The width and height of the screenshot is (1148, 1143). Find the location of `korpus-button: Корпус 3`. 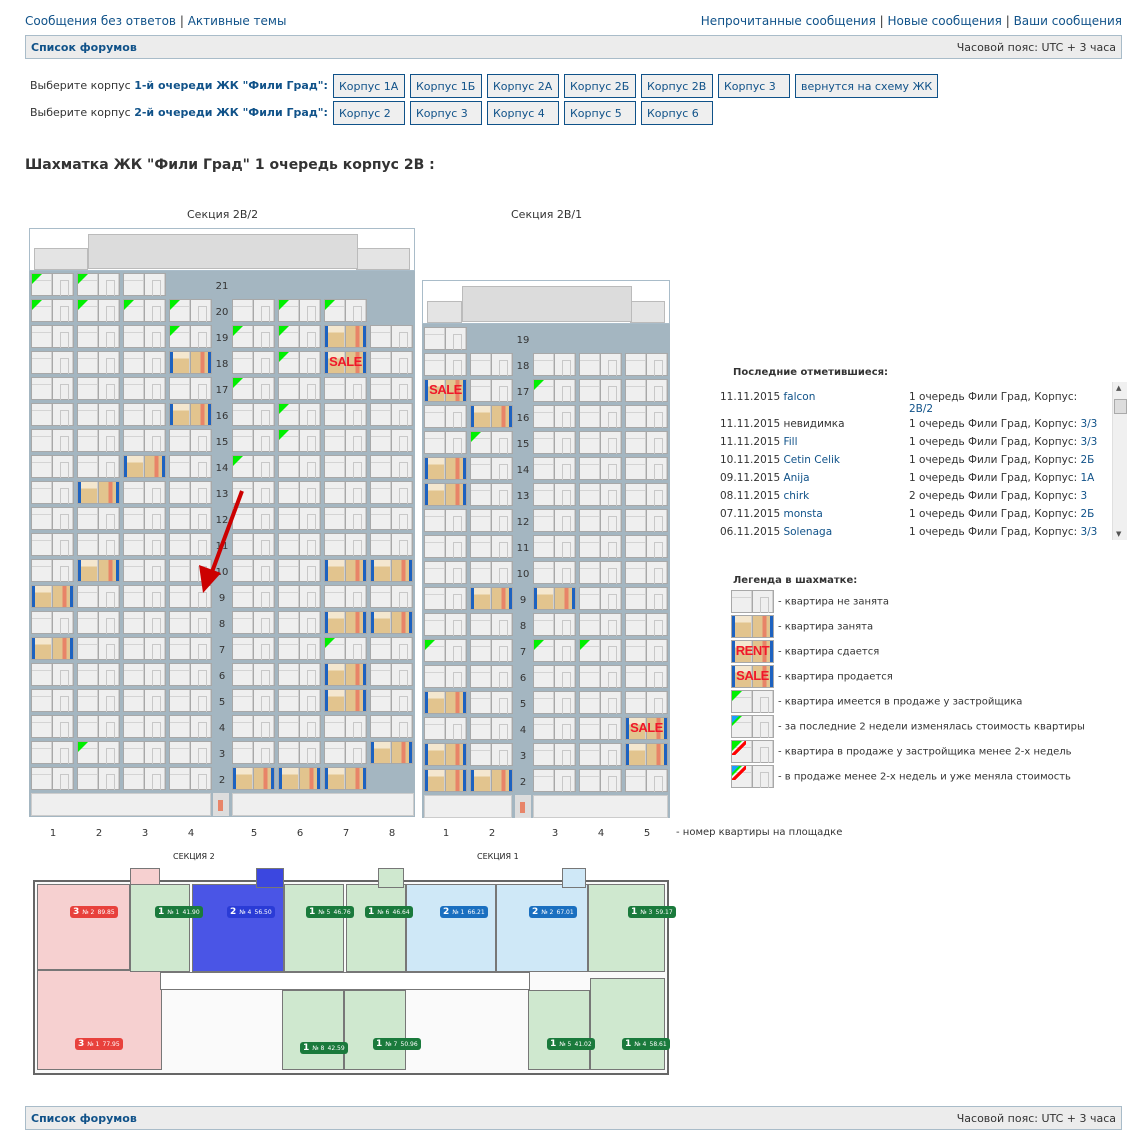

korpus-button: Корпус 3 is located at coordinates (754, 86).